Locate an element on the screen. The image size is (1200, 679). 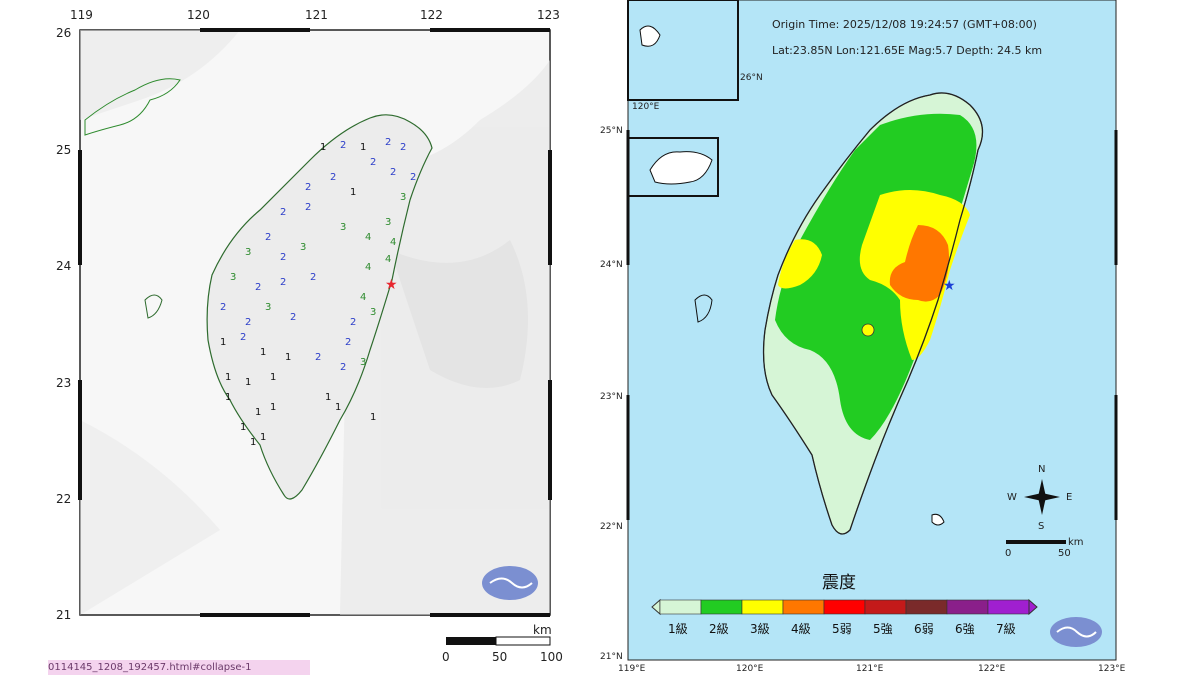
left-scale-bar is located at coordinates (471, 641).